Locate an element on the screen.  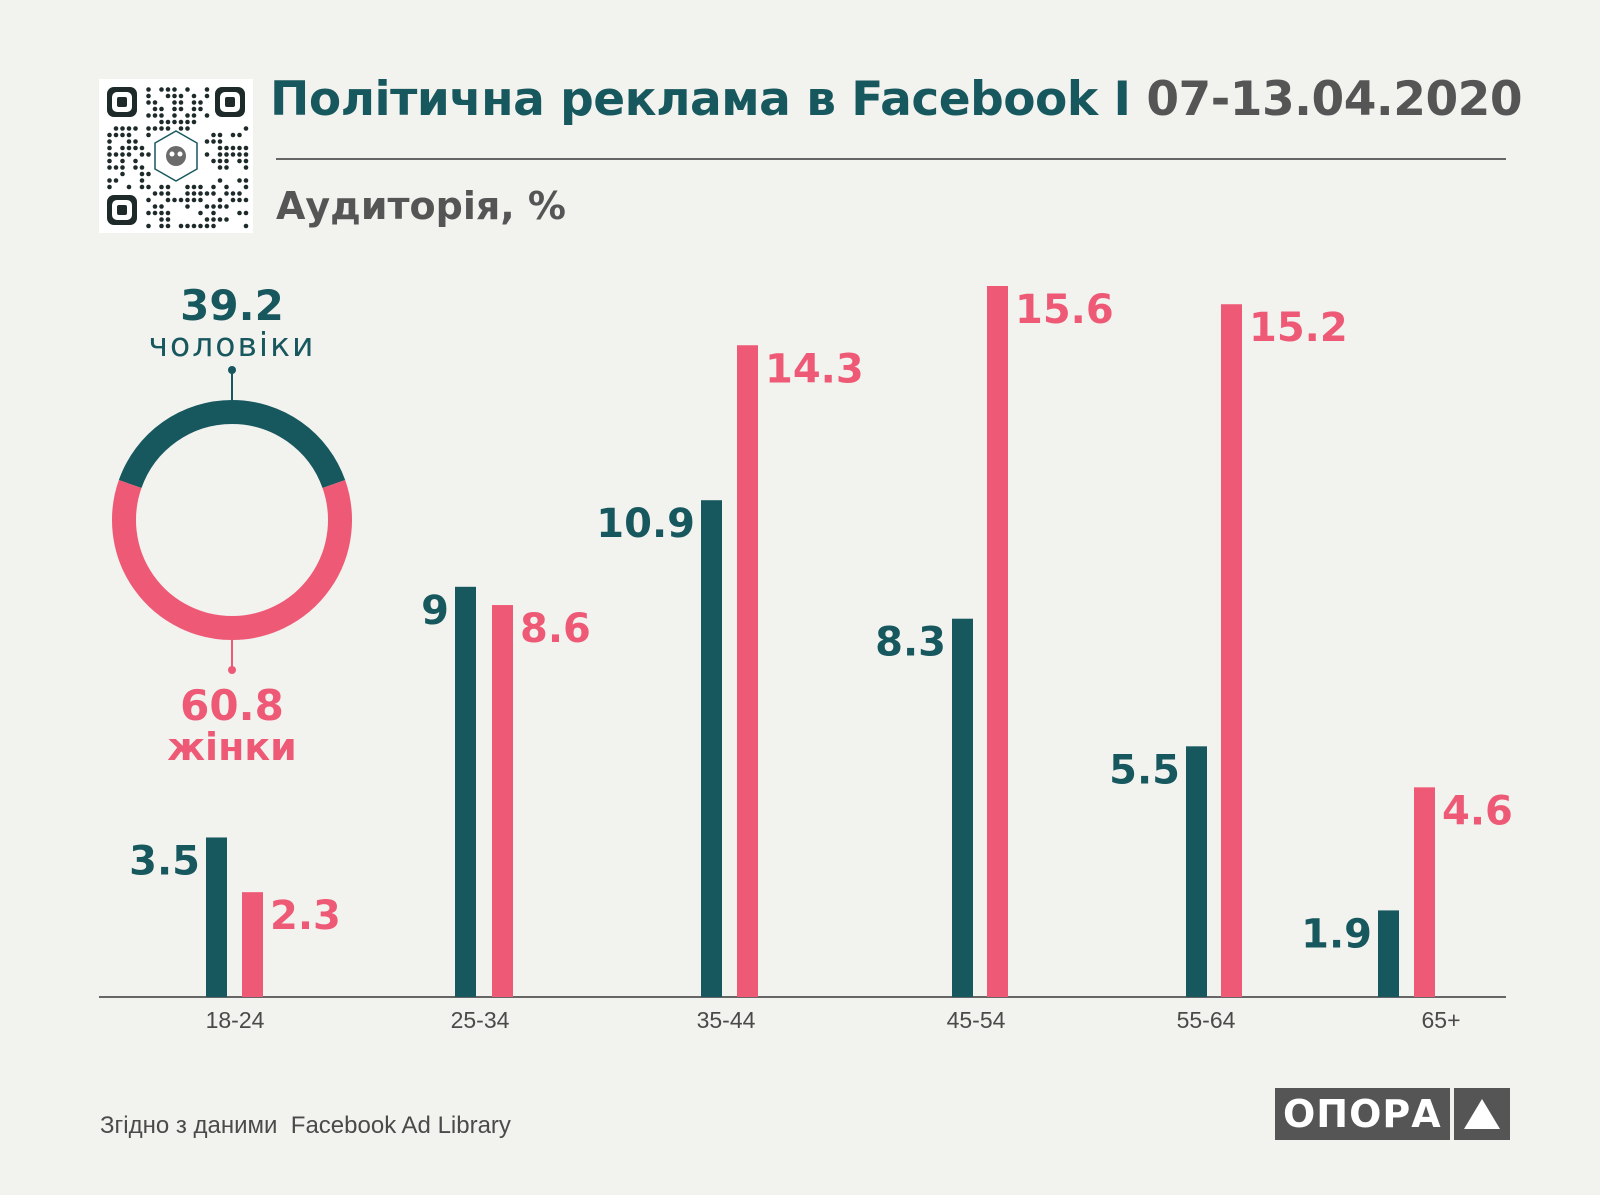
x-tick-label-55-64: 55-64 is located at coordinates (1206, 1020).